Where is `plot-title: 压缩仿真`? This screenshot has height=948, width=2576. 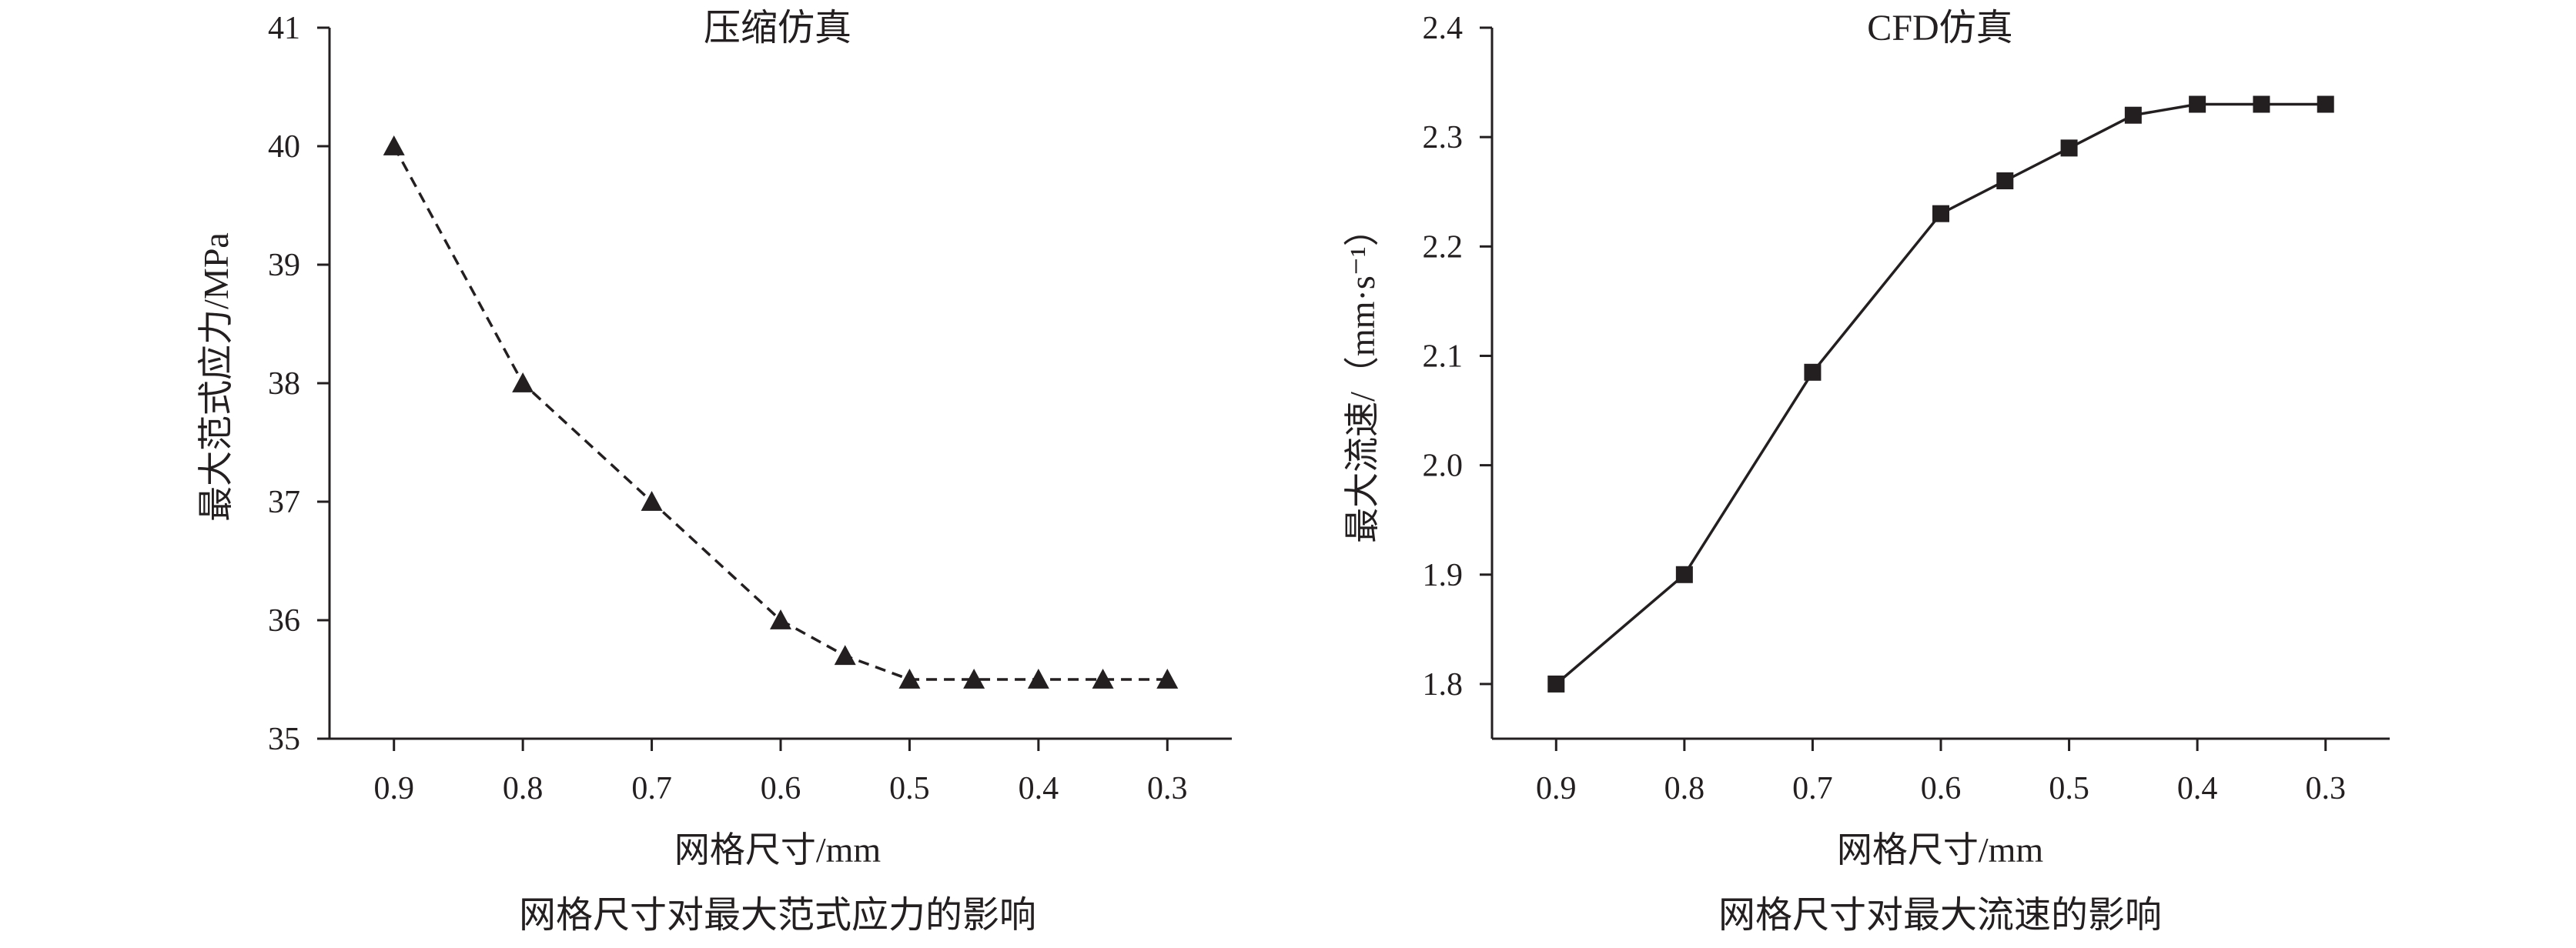
plot-title: 压缩仿真 is located at coordinates (777, 28).